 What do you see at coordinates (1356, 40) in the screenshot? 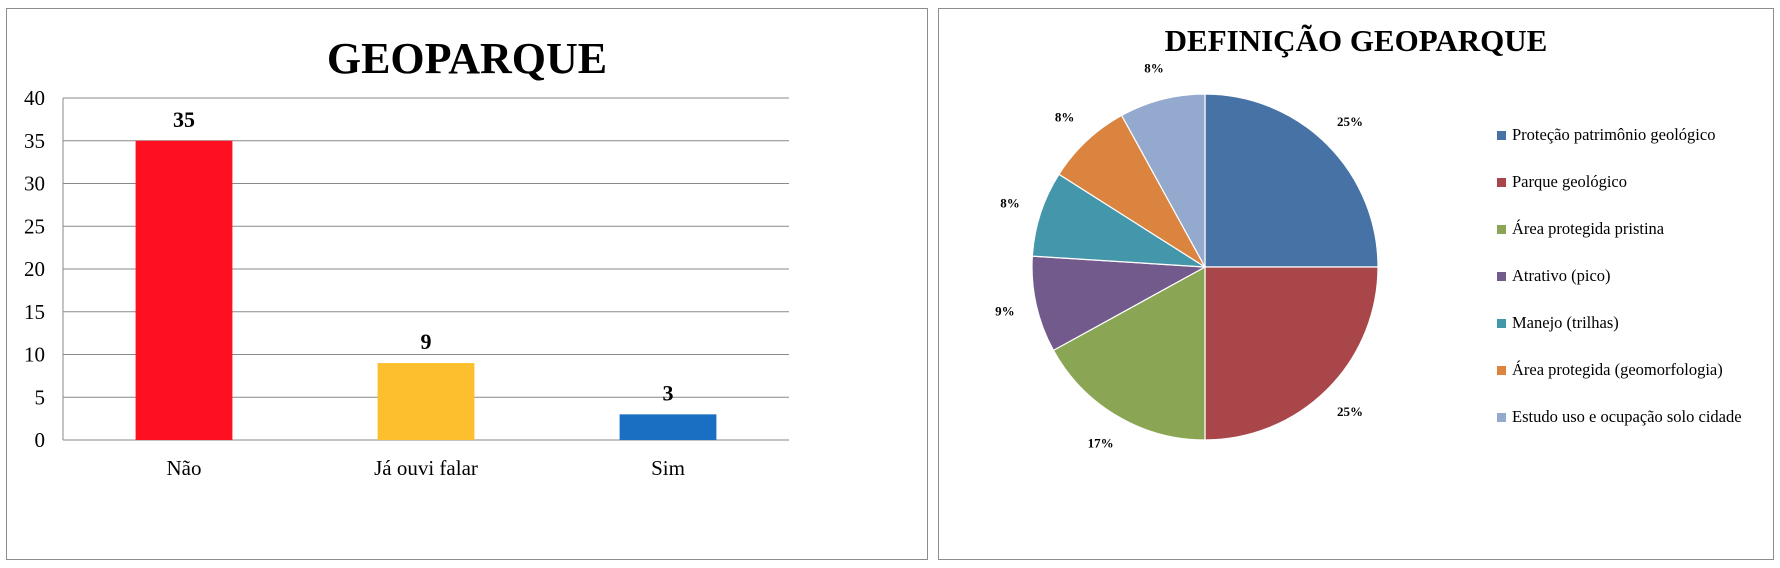
I see `pie-chart-title: DEFINIÇÃO GEOPARQUE` at bounding box center [1356, 40].